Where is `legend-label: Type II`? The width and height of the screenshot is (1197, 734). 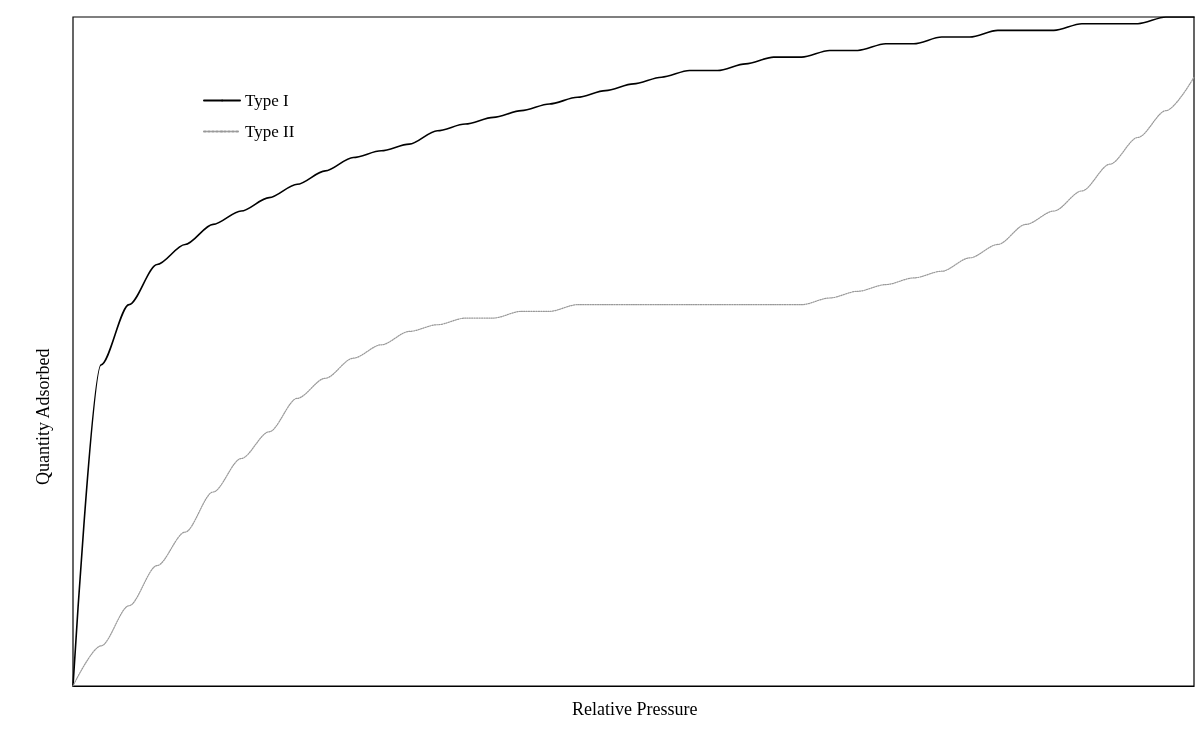 legend-label: Type II is located at coordinates (270, 131).